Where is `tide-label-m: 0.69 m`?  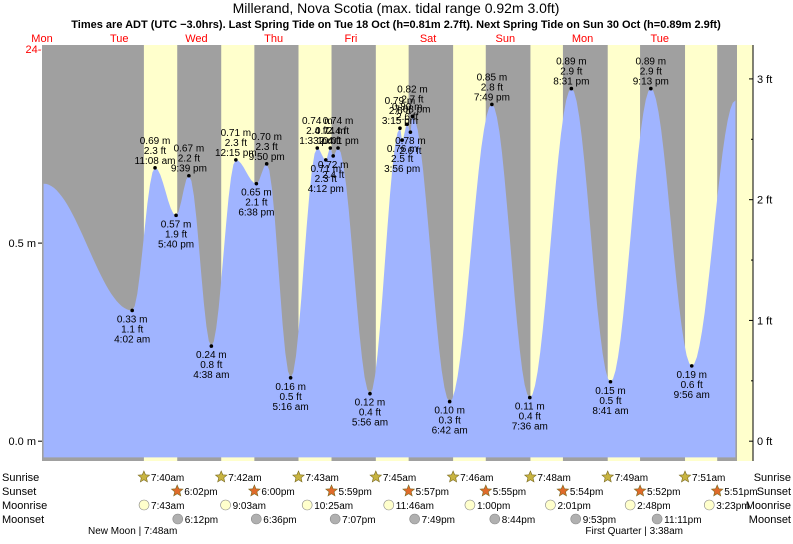
tide-label-m: 0.69 m is located at coordinates (155, 141).